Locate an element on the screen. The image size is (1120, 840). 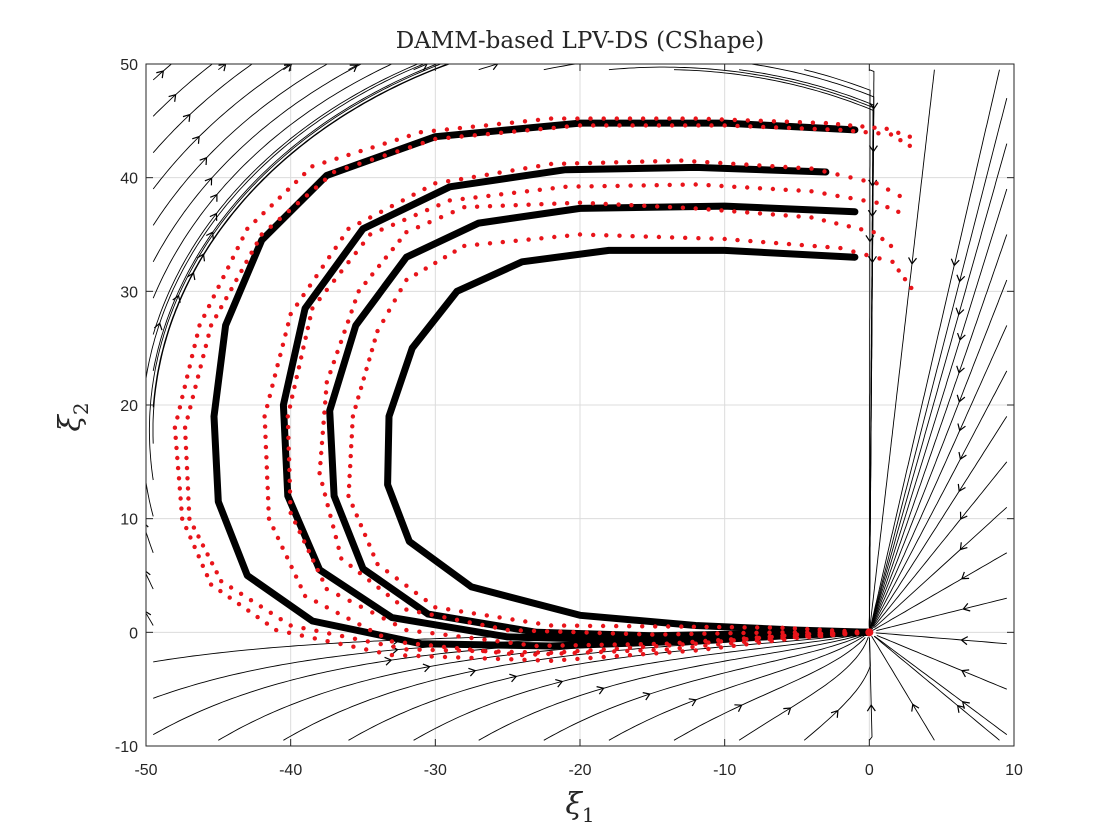
x-axis-subscript: 1 is located at coordinates (588, 815).